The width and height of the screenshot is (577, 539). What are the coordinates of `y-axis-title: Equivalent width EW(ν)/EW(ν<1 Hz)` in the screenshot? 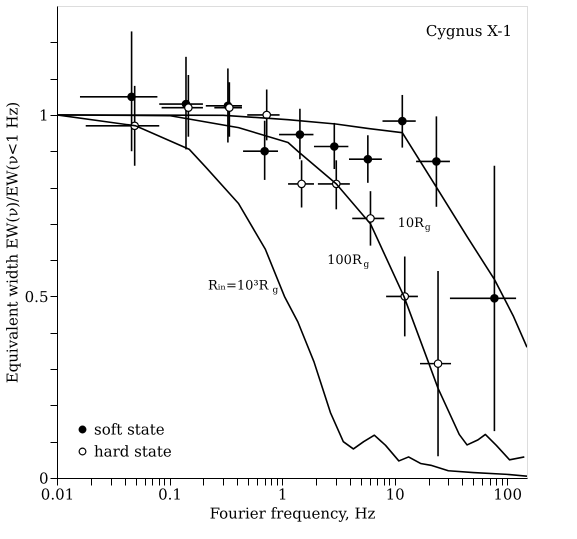 It's located at (13, 243).